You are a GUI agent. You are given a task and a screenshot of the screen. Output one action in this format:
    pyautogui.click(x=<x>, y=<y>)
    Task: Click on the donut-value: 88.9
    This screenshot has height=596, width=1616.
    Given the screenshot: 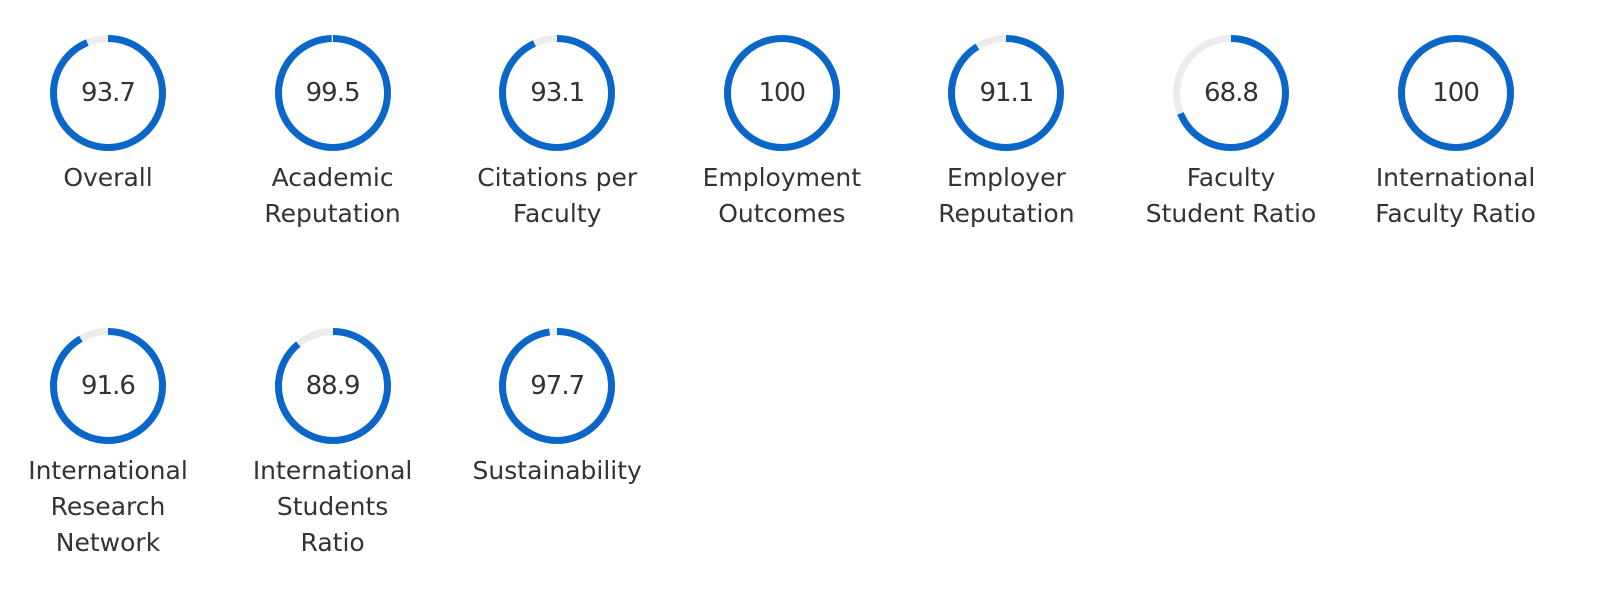 What is the action you would take?
    pyautogui.click(x=333, y=386)
    